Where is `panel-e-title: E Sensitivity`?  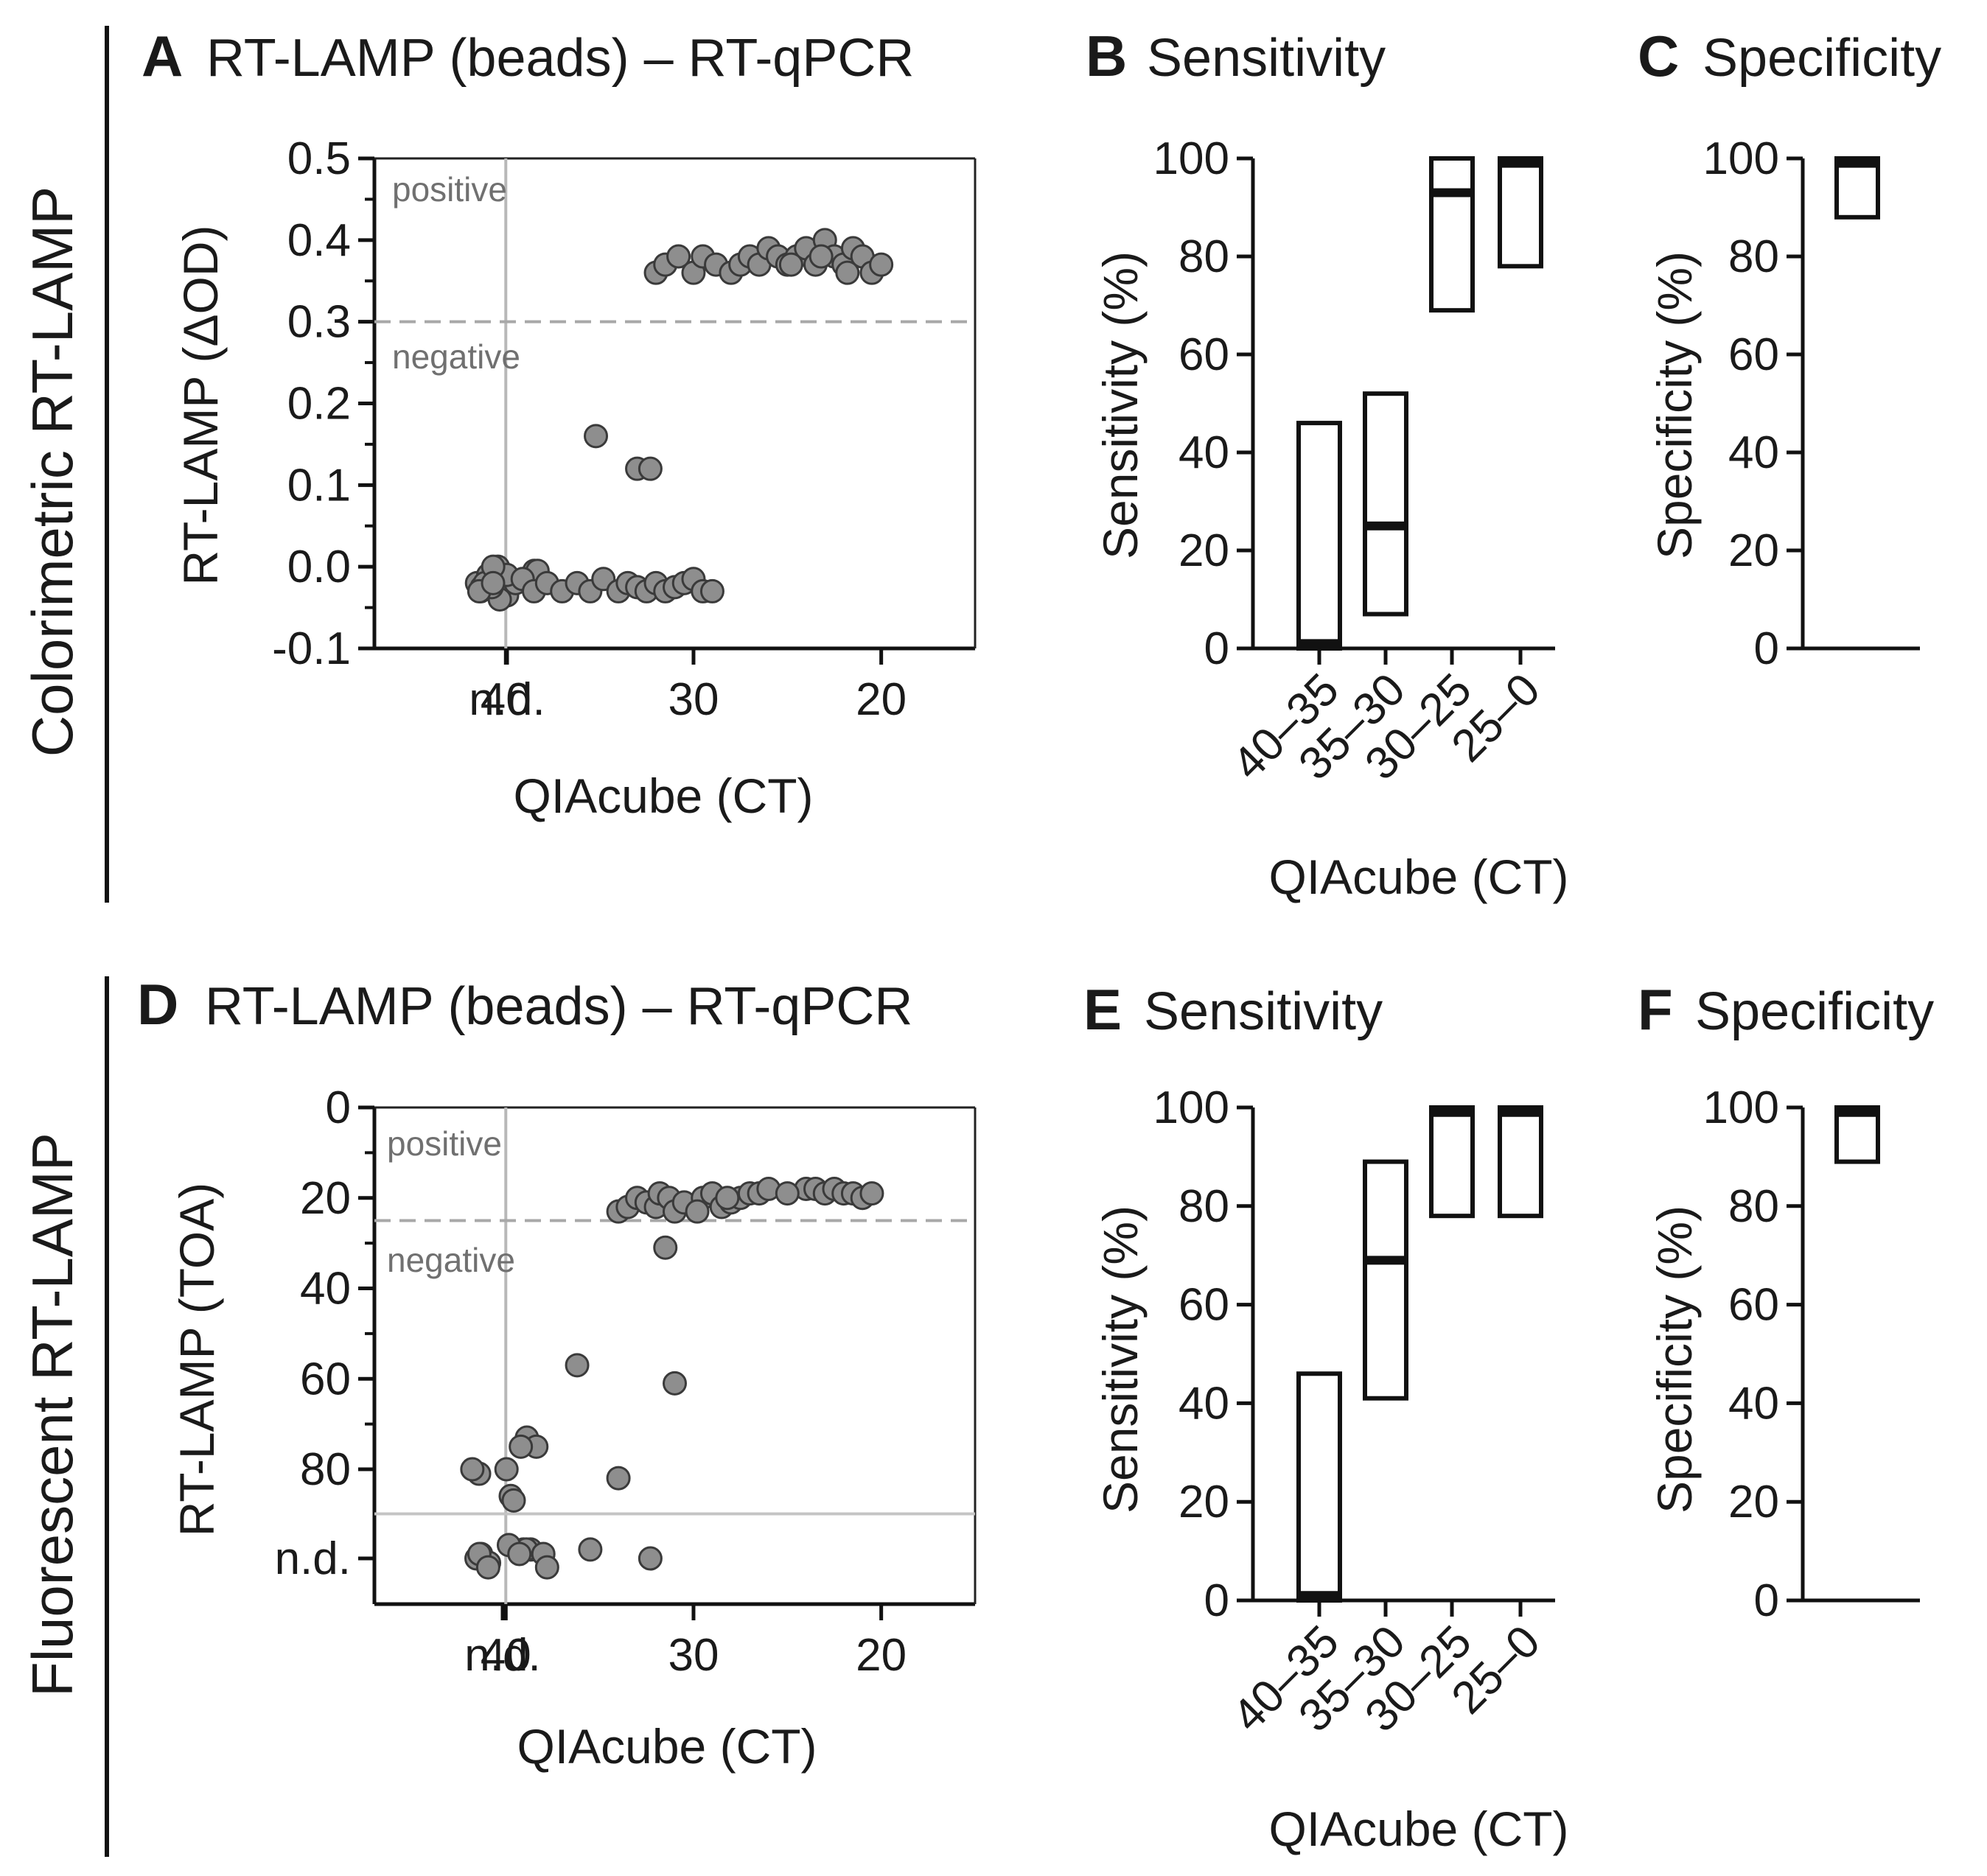 panel-e-title: E Sensitivity is located at coordinates (1233, 1010).